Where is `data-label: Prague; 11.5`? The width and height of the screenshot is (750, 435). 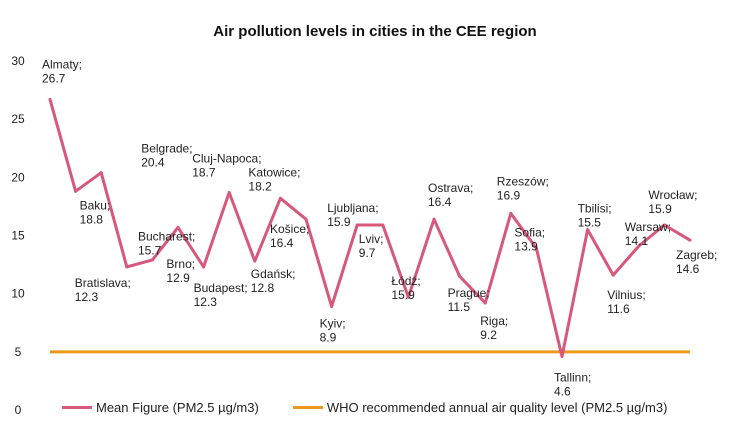 data-label: Prague; 11.5 is located at coordinates (469, 300).